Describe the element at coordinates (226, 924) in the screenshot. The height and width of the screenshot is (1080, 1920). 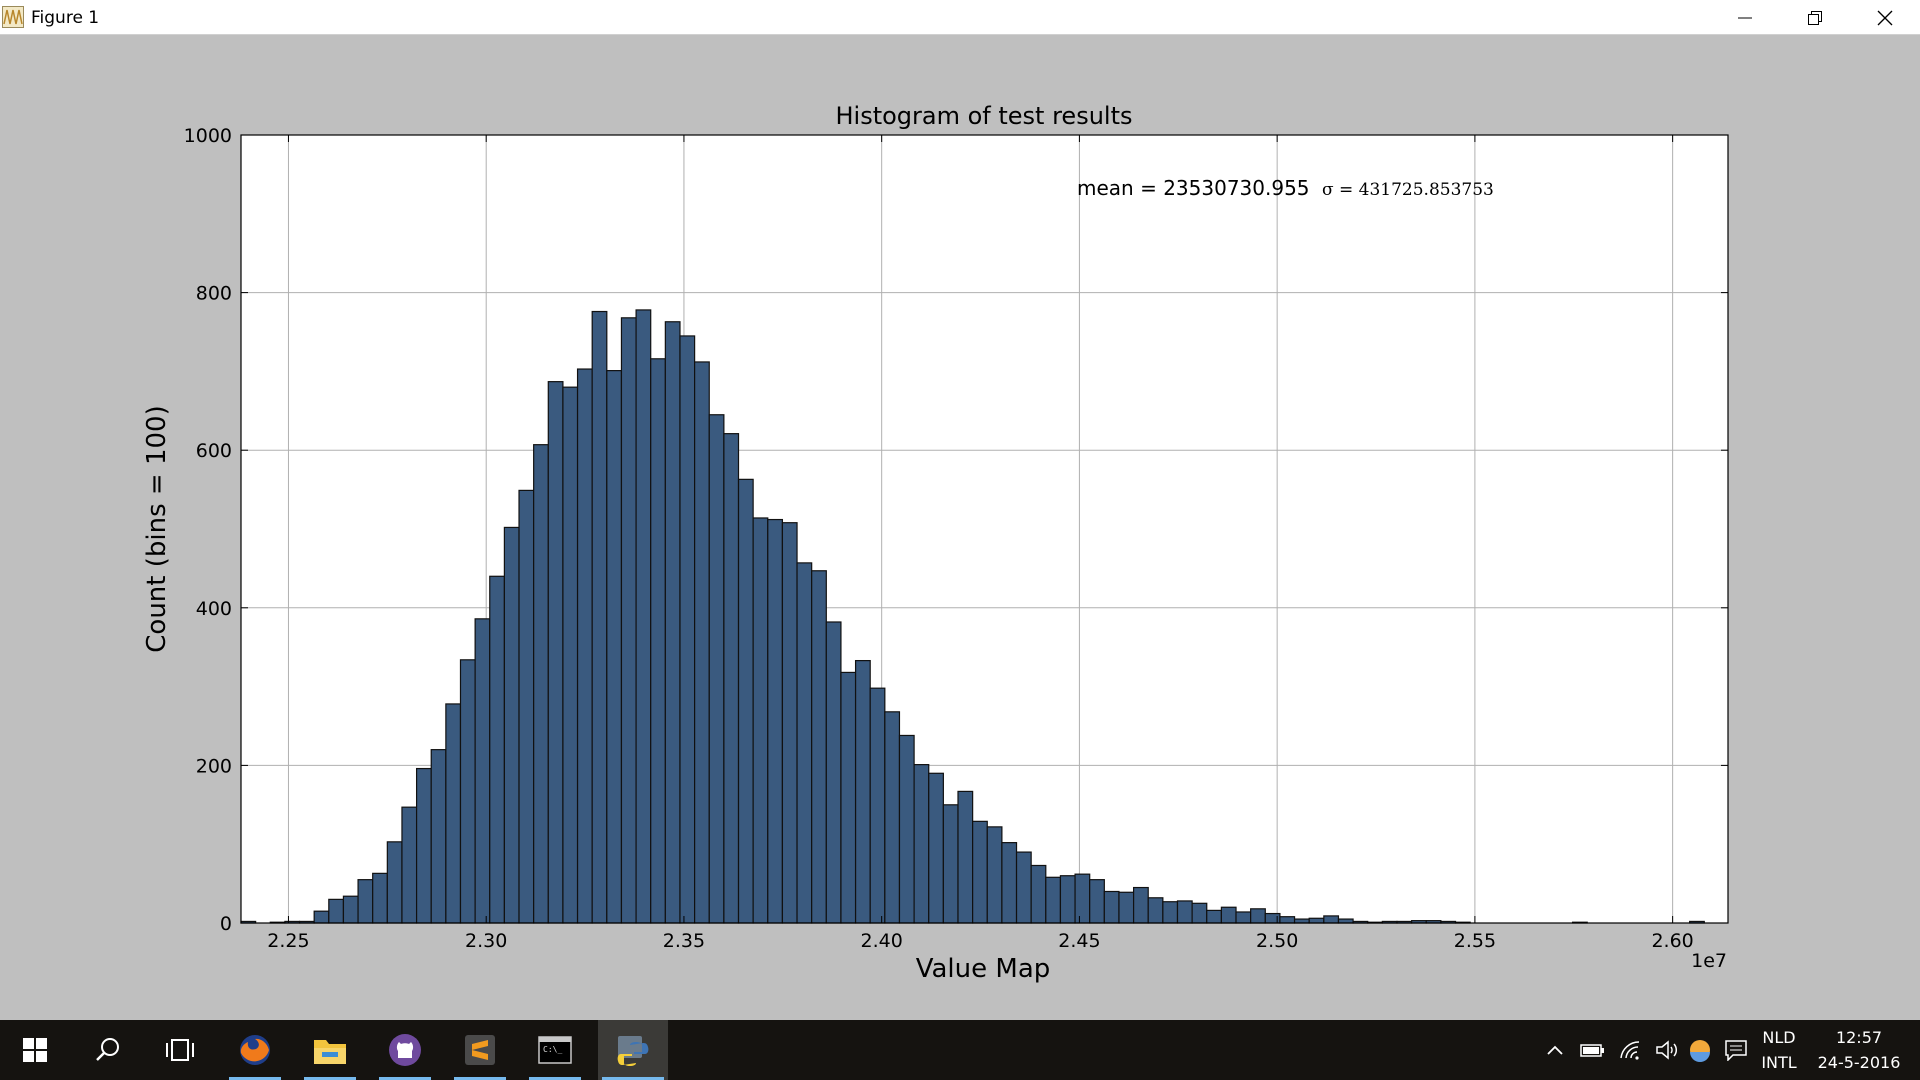
I see `y-tick-label: 0` at that location.